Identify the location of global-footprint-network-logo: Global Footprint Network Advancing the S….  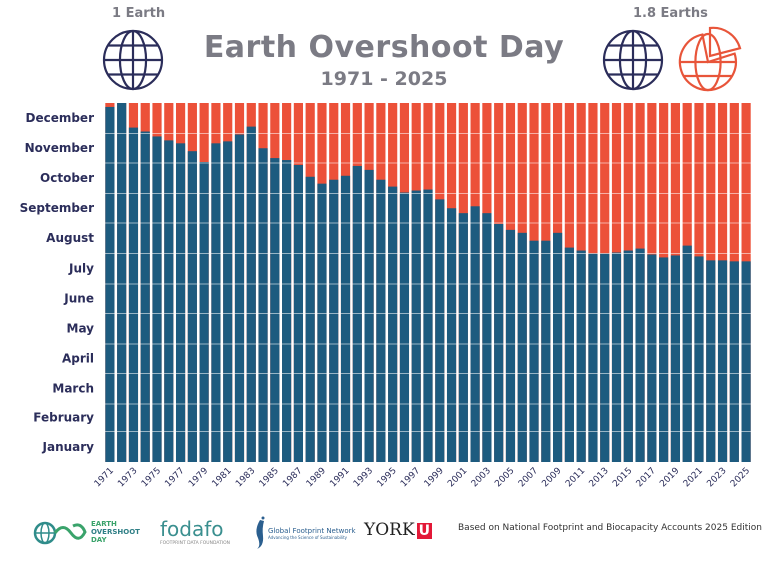
(304, 535).